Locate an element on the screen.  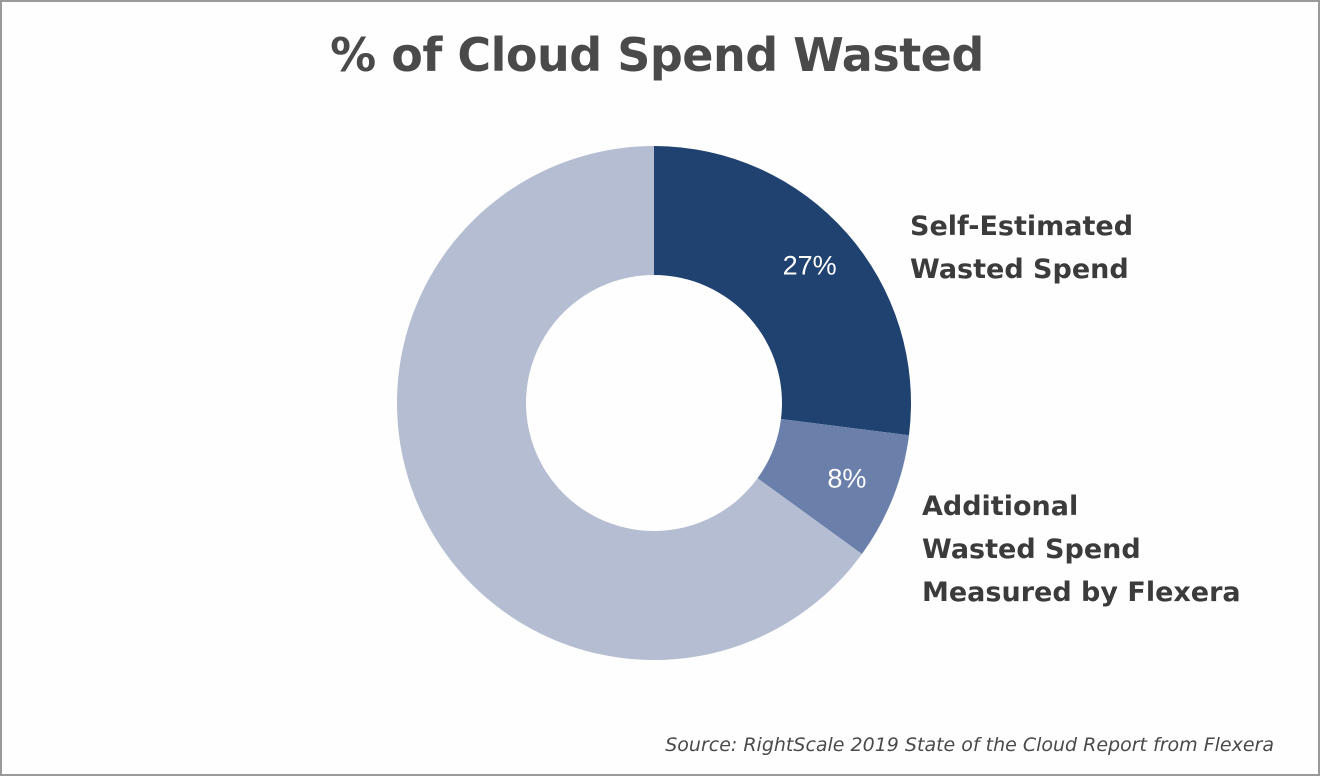
legend-line: Self-Estimated is located at coordinates (1022, 226).